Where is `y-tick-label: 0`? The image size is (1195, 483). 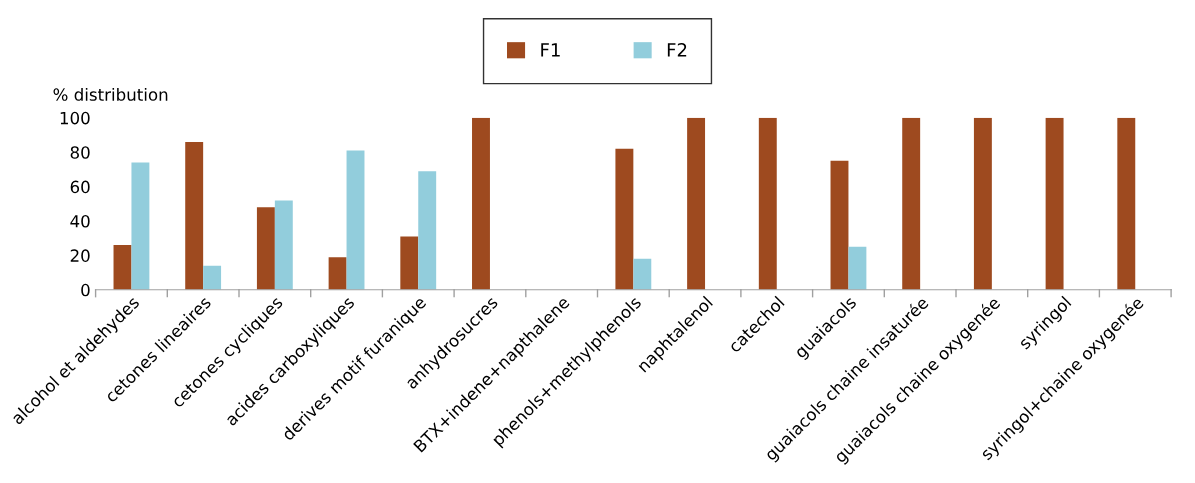 y-tick-label: 0 is located at coordinates (85, 290).